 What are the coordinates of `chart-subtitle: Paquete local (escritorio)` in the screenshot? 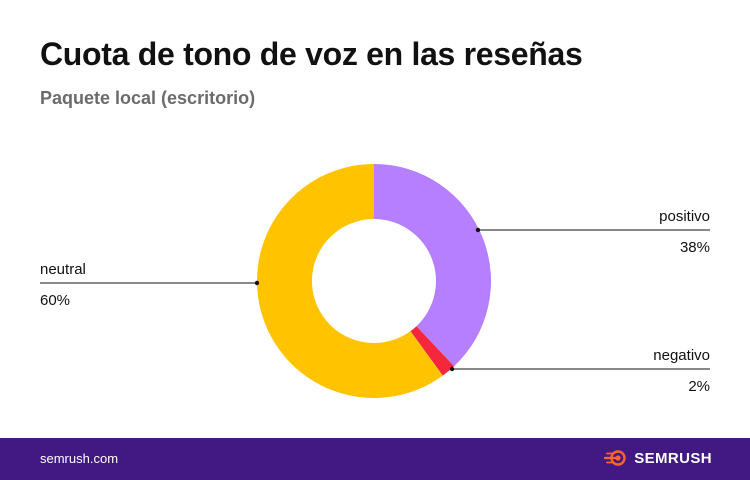 It's located at (148, 98).